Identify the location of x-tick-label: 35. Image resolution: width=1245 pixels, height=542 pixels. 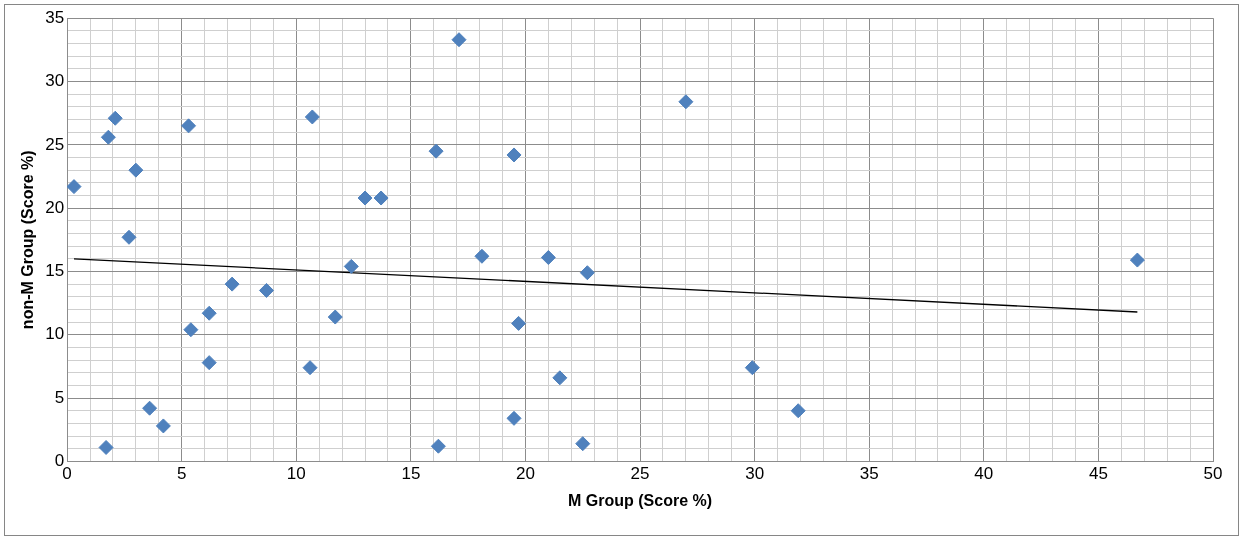
(869, 474).